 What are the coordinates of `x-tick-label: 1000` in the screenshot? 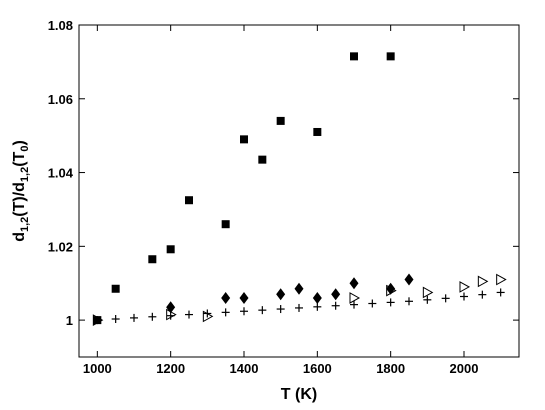 It's located at (97, 368).